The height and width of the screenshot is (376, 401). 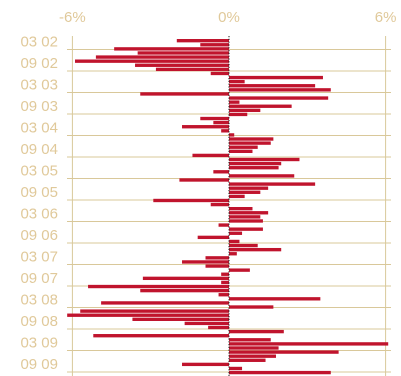 What do you see at coordinates (39, 300) in the screenshot?
I see `y-tick-label: 03 08` at bounding box center [39, 300].